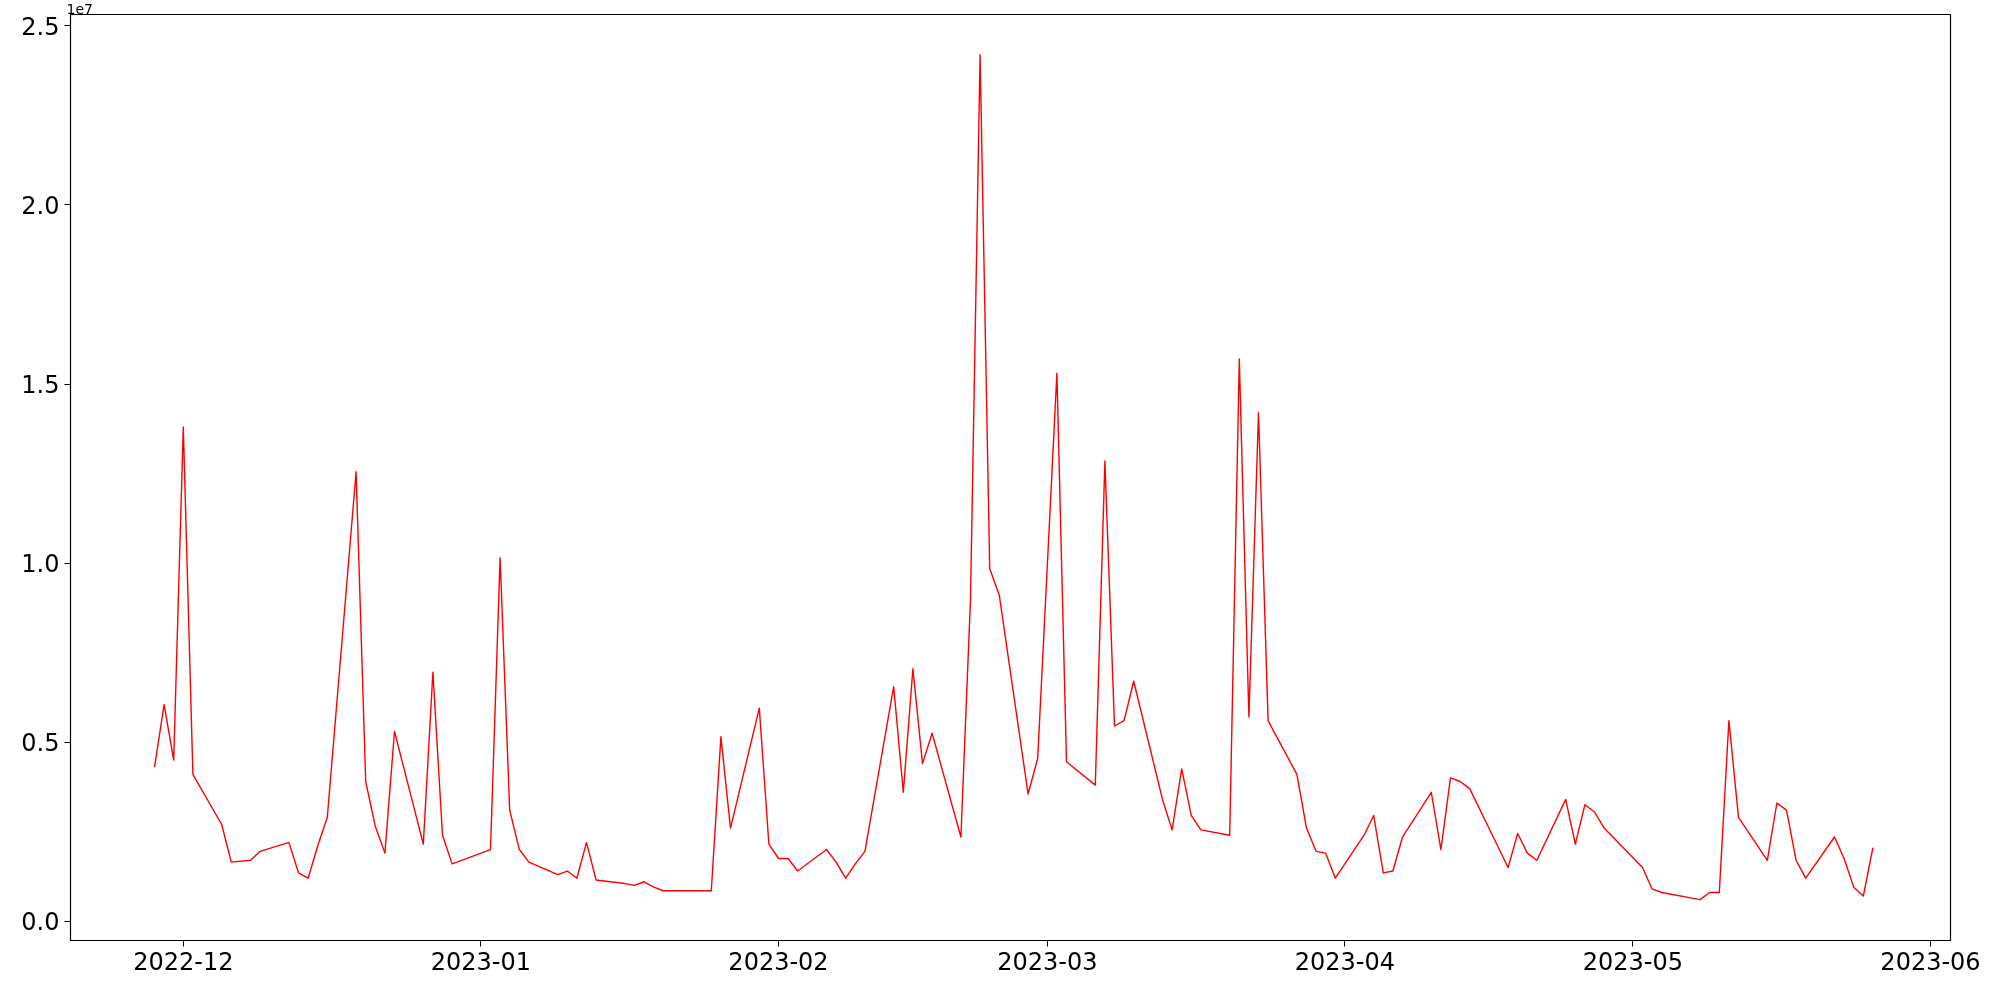  What do you see at coordinates (481, 961) in the screenshot?
I see `x-tick-label: 2023-01` at bounding box center [481, 961].